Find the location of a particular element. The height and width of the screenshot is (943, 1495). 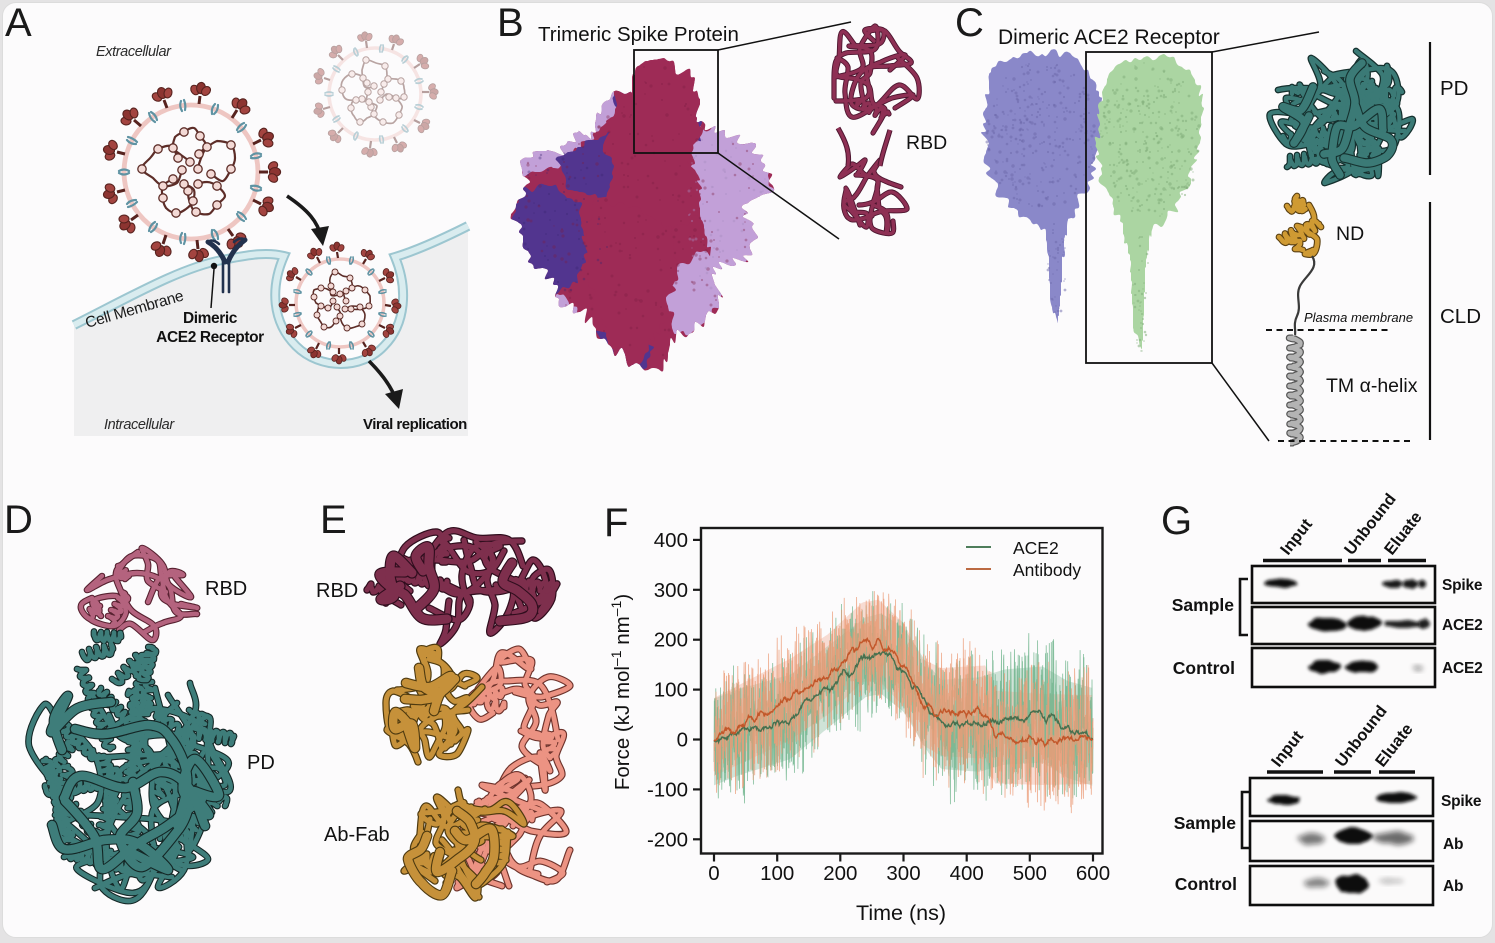

svg-text: Ab-Fab is located at coordinates (357, 835).